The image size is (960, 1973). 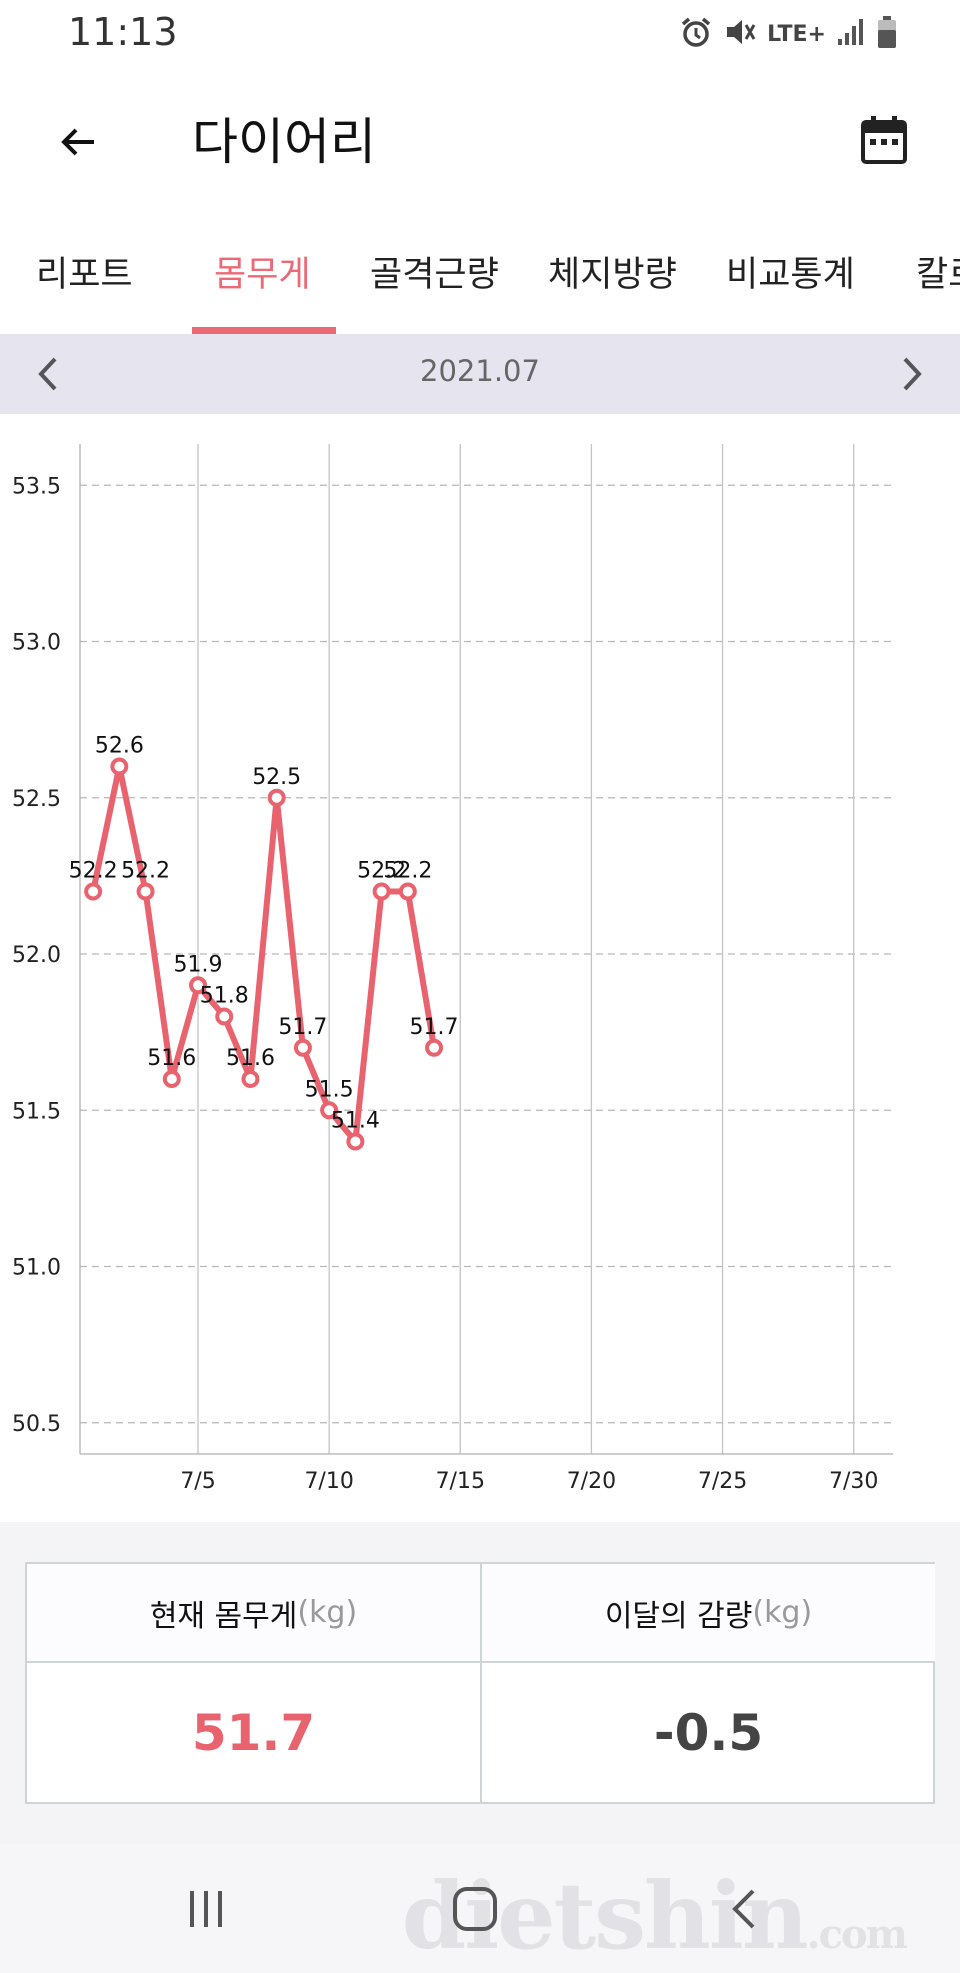 I want to click on home-icon, so click(x=475, y=1909).